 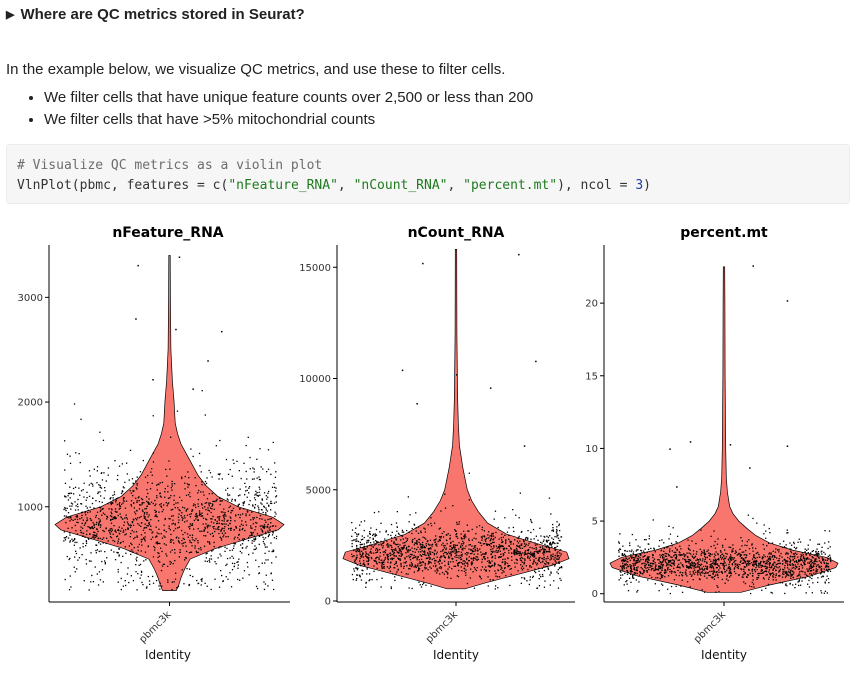 What do you see at coordinates (155, 14) in the screenshot?
I see `details-summary: ▶ Where are QC metrics stored in Seurat?` at bounding box center [155, 14].